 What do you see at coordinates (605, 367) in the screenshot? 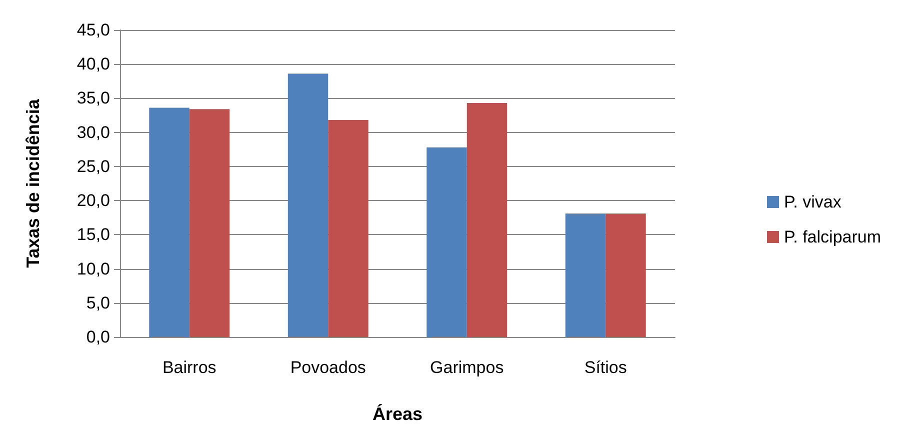
I see `x-tick-label: Sítios` at bounding box center [605, 367].